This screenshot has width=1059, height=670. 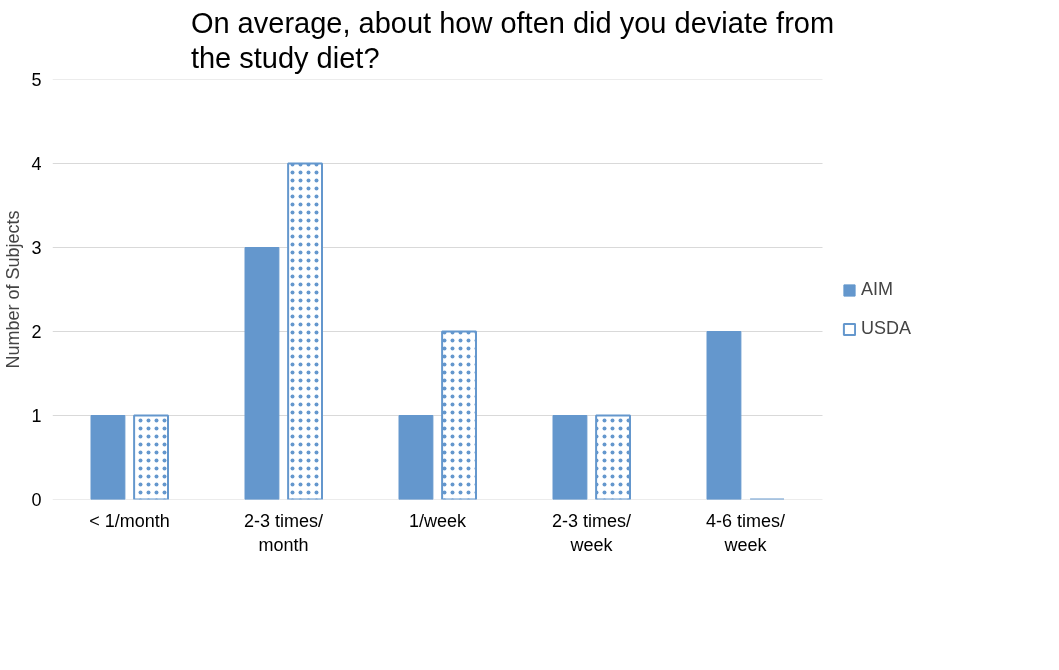 What do you see at coordinates (283, 532) in the screenshot?
I see `x-tick-label: 2-3 times/ month` at bounding box center [283, 532].